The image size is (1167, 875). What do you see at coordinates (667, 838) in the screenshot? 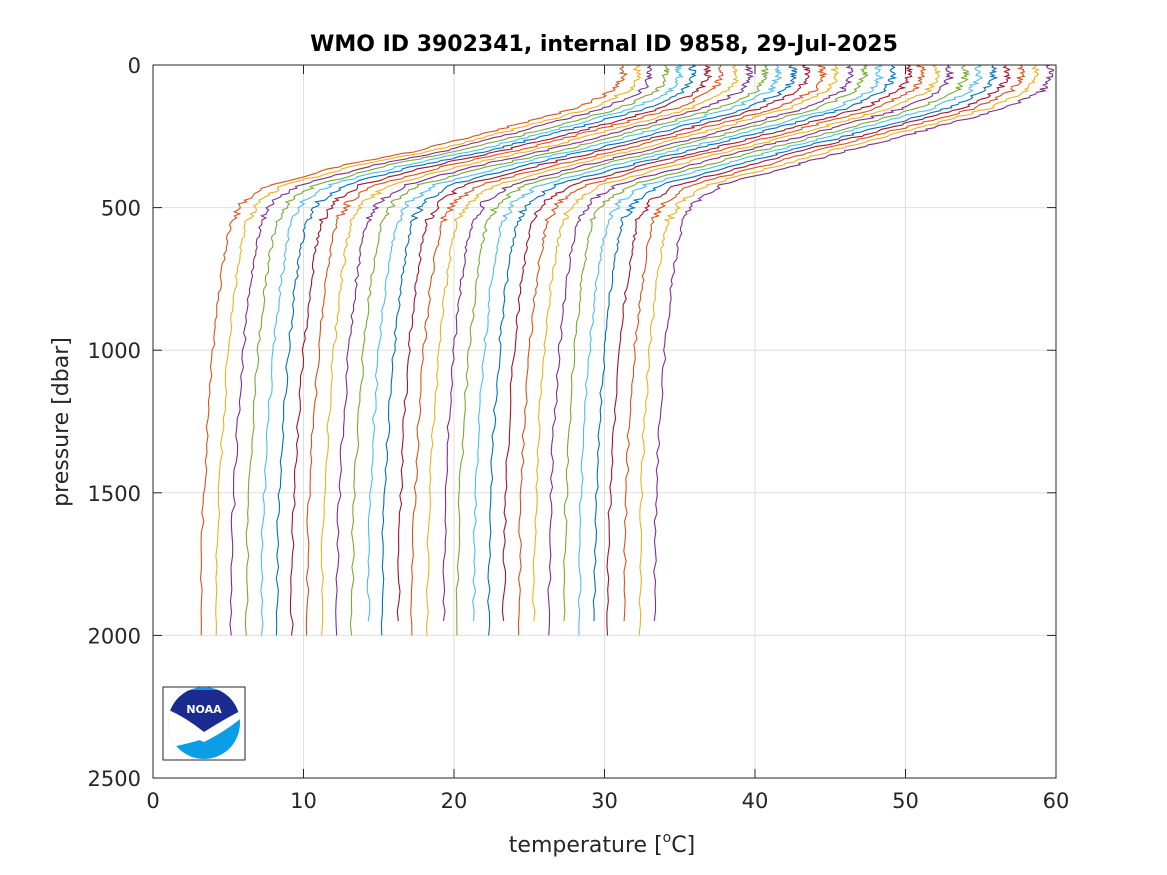
I see `x-axis-label-superscript: o` at bounding box center [667, 838].